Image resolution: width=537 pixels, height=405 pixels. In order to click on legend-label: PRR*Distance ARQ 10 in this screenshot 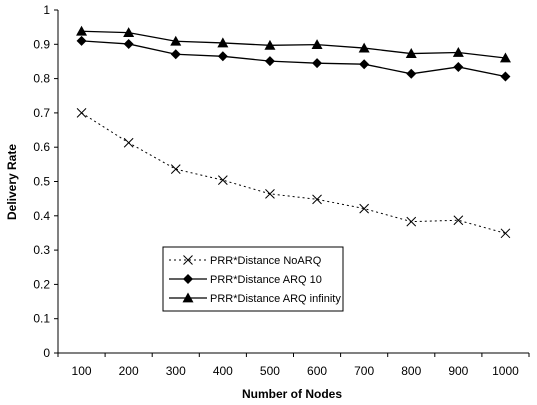, I will do `click(266, 280)`.